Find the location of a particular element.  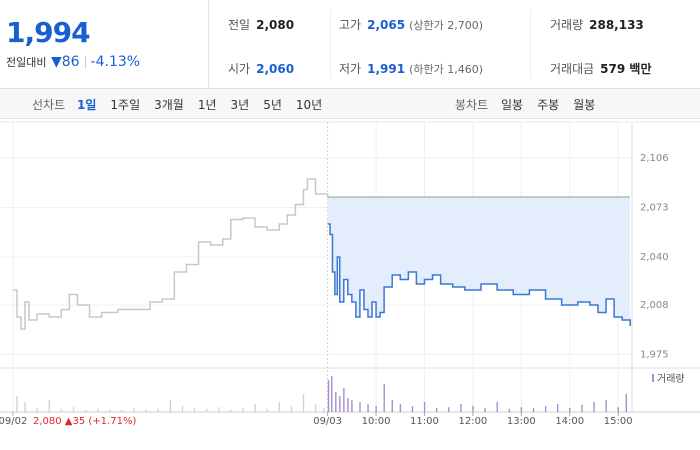

y-tick-label: 2,106 is located at coordinates (654, 158).